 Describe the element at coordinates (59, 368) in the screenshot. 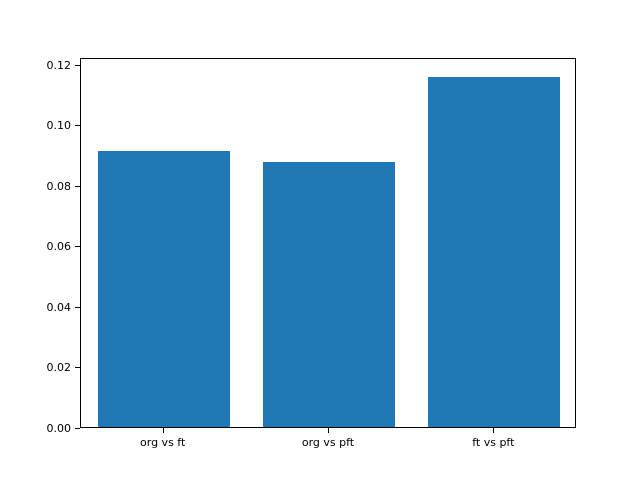

I see `y-tick-label: 0.02` at that location.